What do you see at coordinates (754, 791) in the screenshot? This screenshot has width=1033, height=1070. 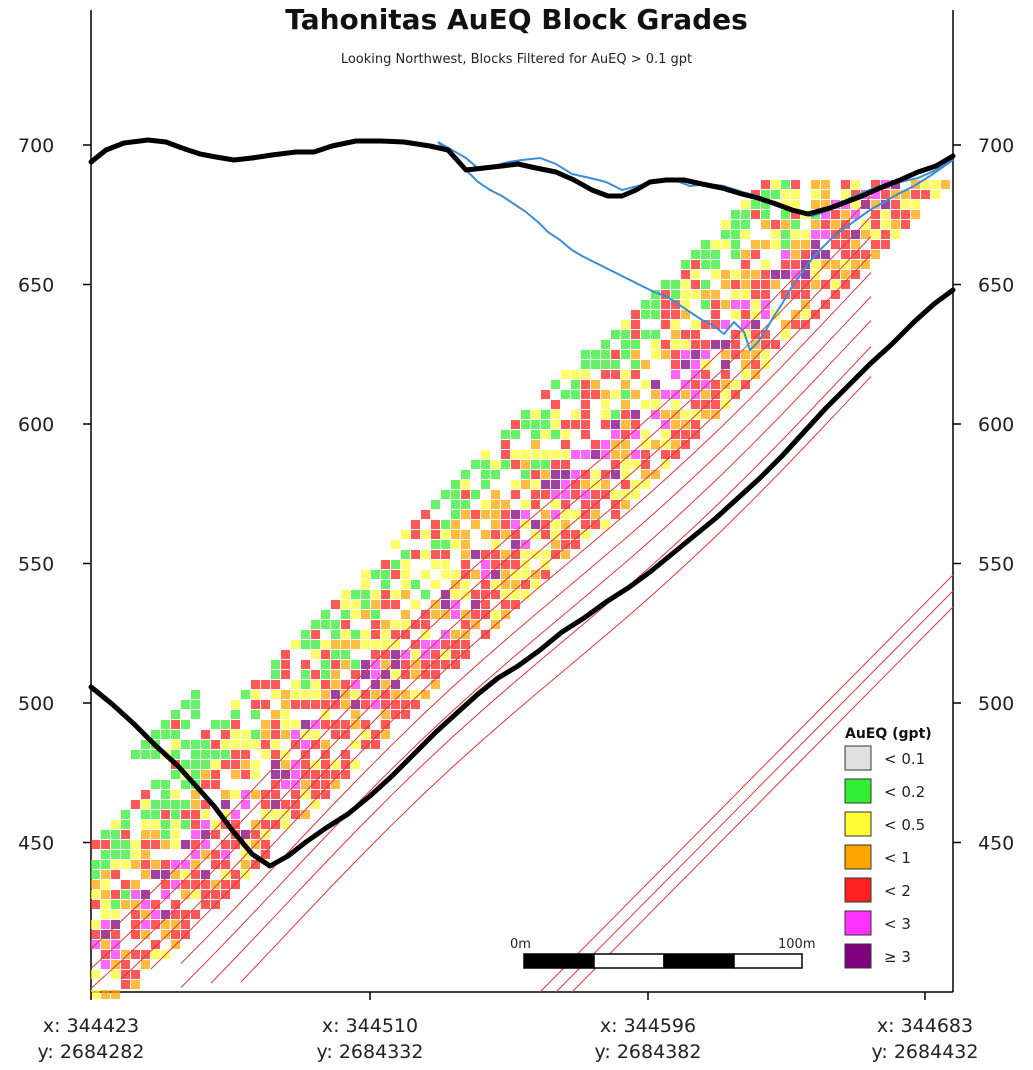 I see `vein-wireframe-line` at bounding box center [754, 791].